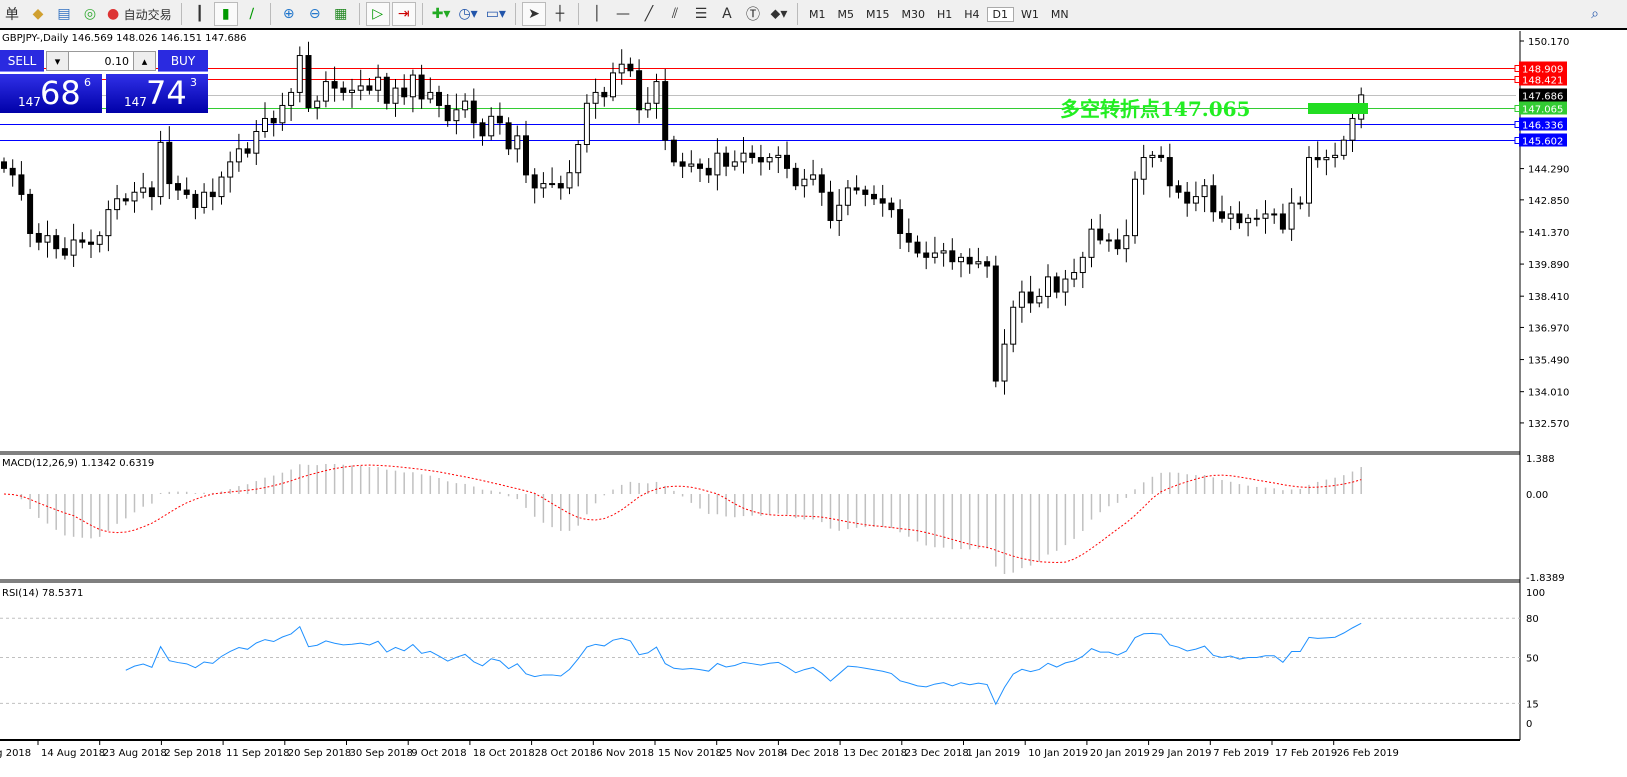 This screenshot has height=777, width=1627. I want to click on autotrade-icon: ●, so click(113, 14).